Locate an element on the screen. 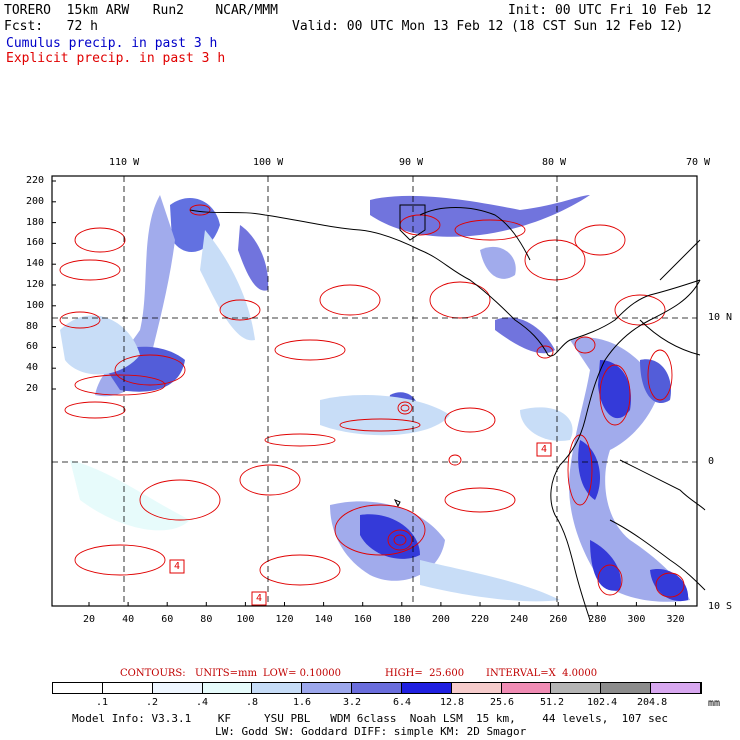  contour-high: HIGH= 25.600 is located at coordinates (425, 673).